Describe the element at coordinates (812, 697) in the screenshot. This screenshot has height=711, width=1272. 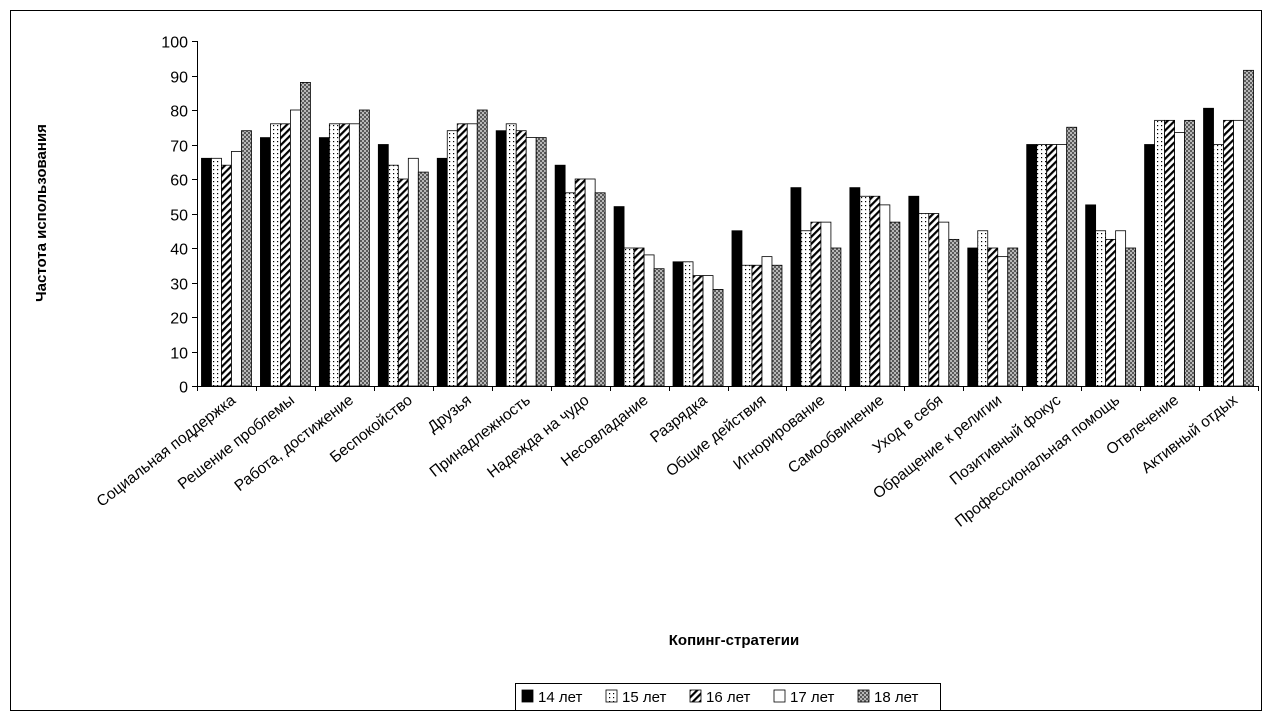
I see `legend-label: 17 лет` at that location.